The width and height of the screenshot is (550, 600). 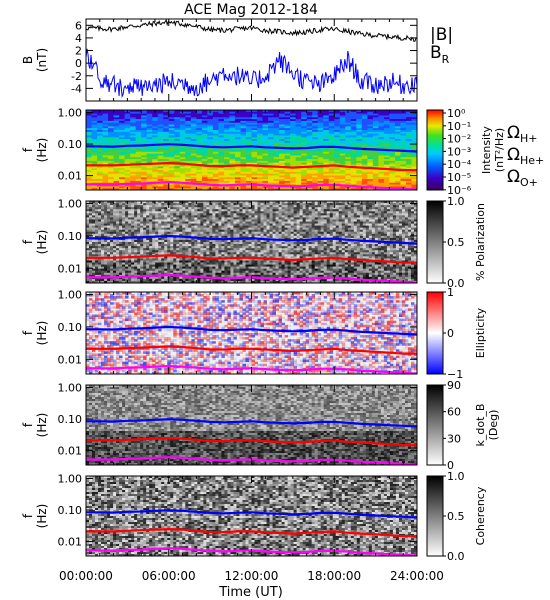 I want to click on legend-omega-He: ΩHe+, so click(x=525, y=156).